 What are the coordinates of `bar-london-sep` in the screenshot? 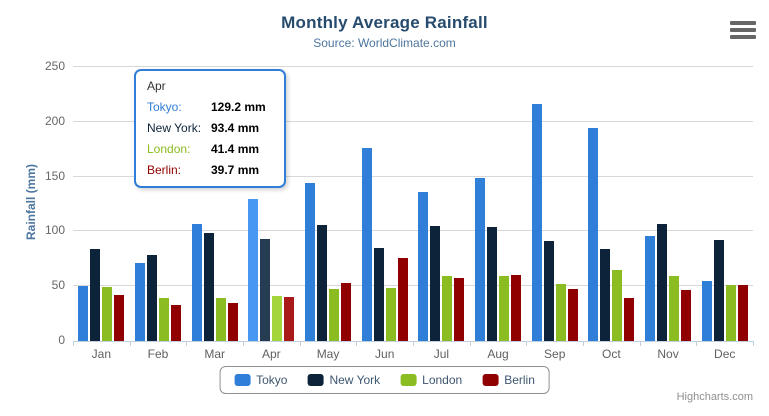 It's located at (560, 312).